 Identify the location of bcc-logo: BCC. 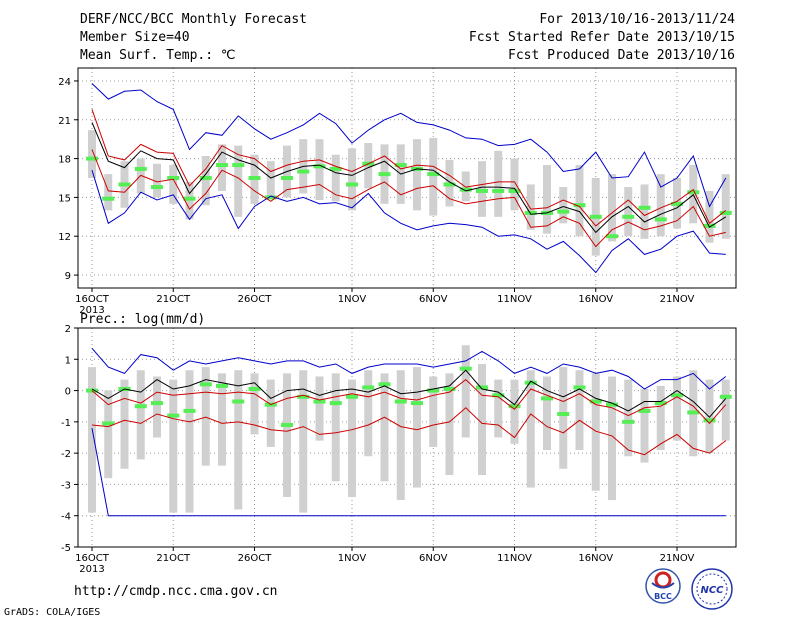
(663, 586).